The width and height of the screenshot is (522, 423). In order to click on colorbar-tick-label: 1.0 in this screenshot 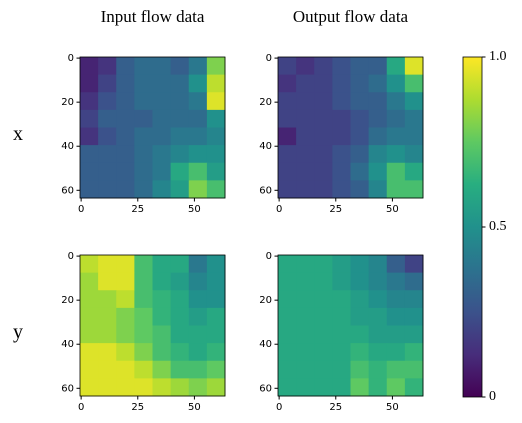, I will do `click(498, 56)`.